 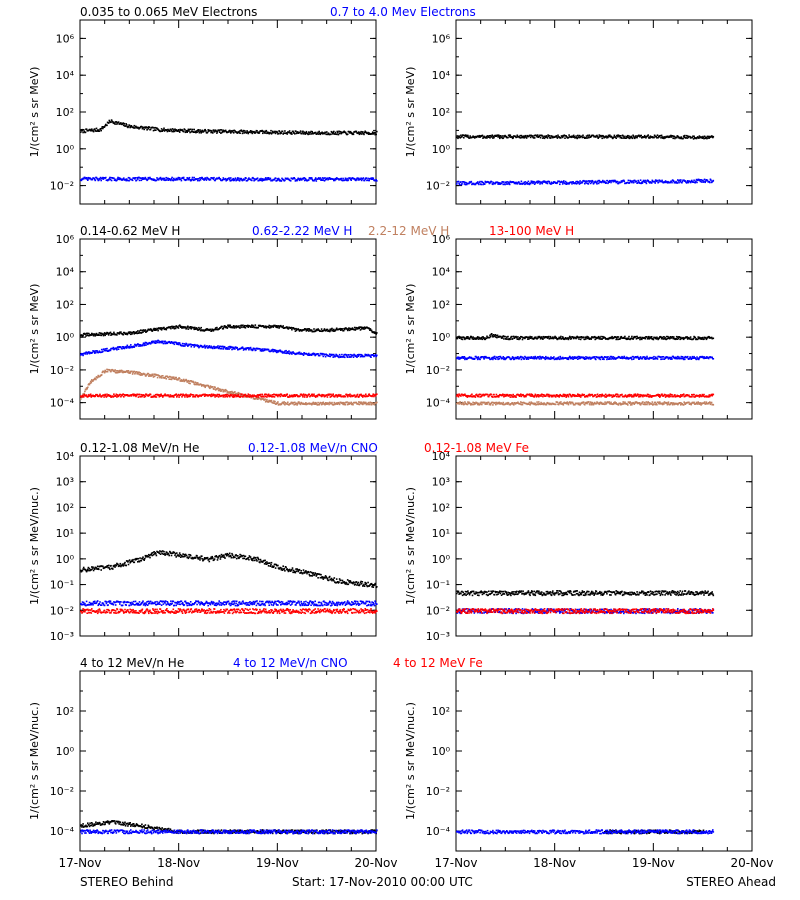 What do you see at coordinates (302, 231) in the screenshot?
I see `legend-entry: 0.62-2.22 MeV H` at bounding box center [302, 231].